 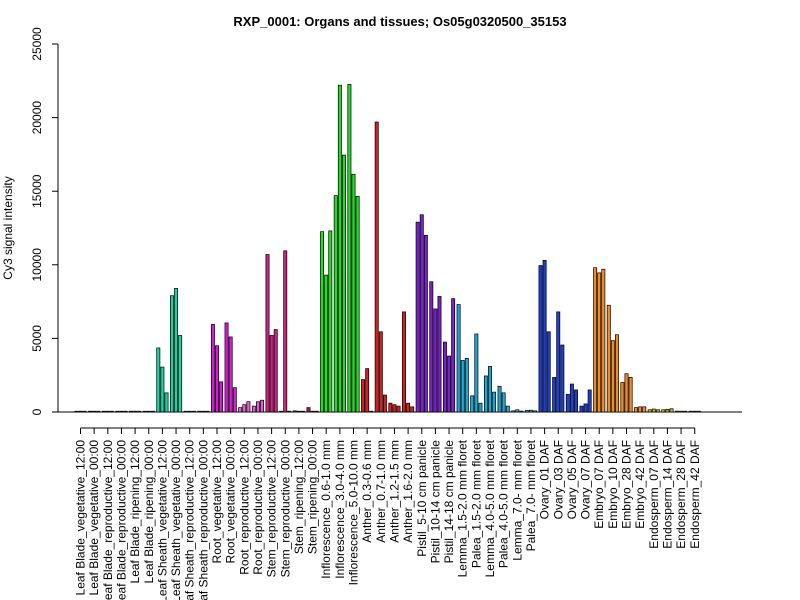 What do you see at coordinates (381, 491) in the screenshot?
I see `x-tick-label: Anther_0.7-1.0 mm` at bounding box center [381, 491].